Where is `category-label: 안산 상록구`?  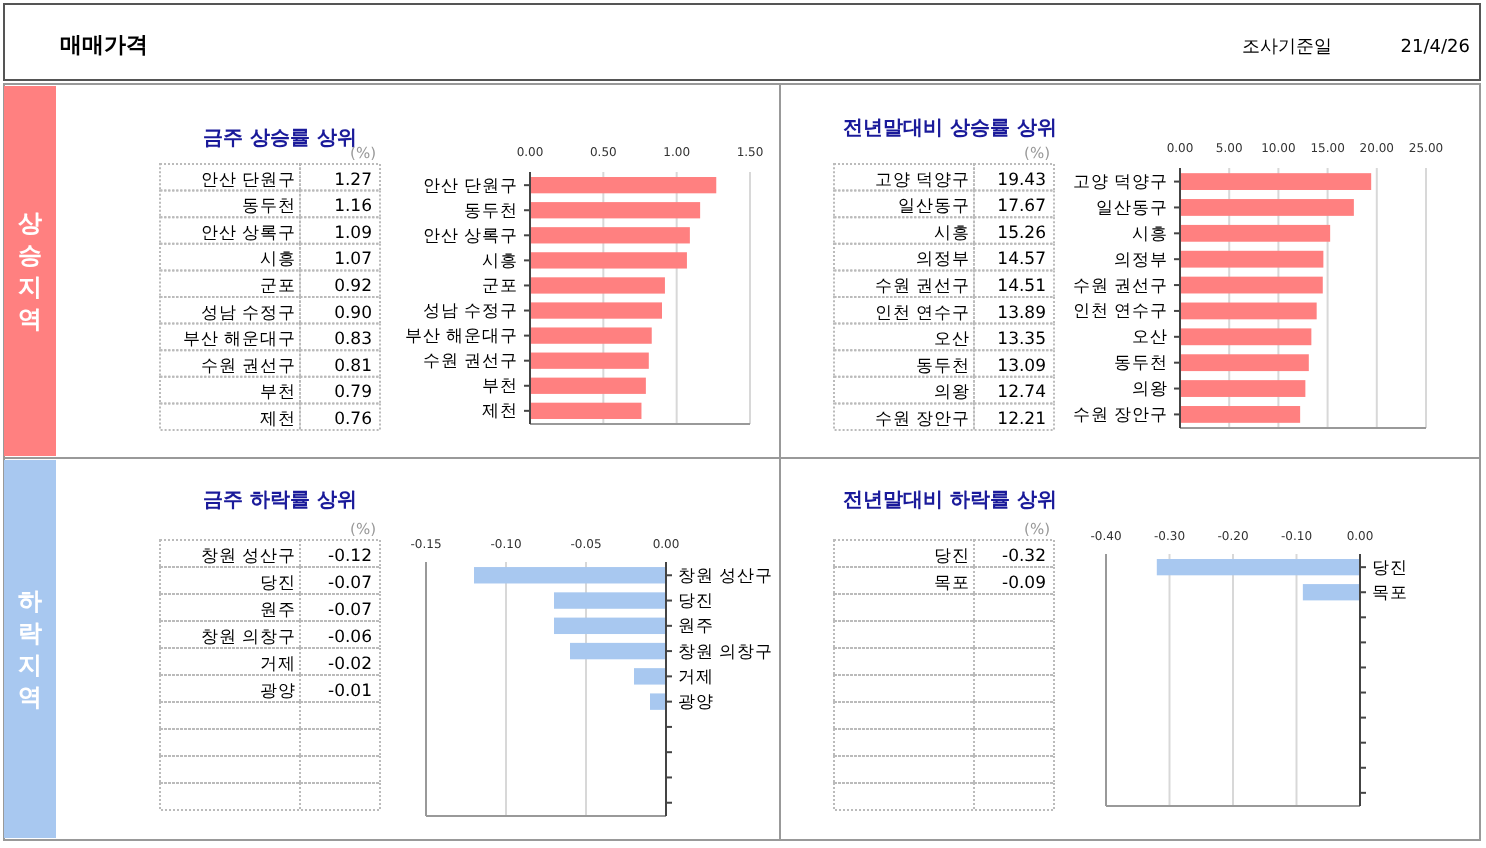
category-label: 안산 상록구 is located at coordinates (248, 233).